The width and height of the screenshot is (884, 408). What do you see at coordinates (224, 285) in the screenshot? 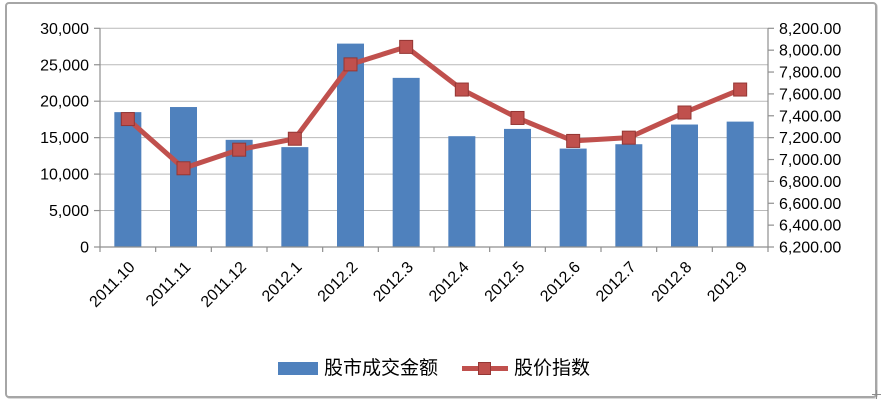
I see `x-axis-tick-label: 2011.12` at bounding box center [224, 285].